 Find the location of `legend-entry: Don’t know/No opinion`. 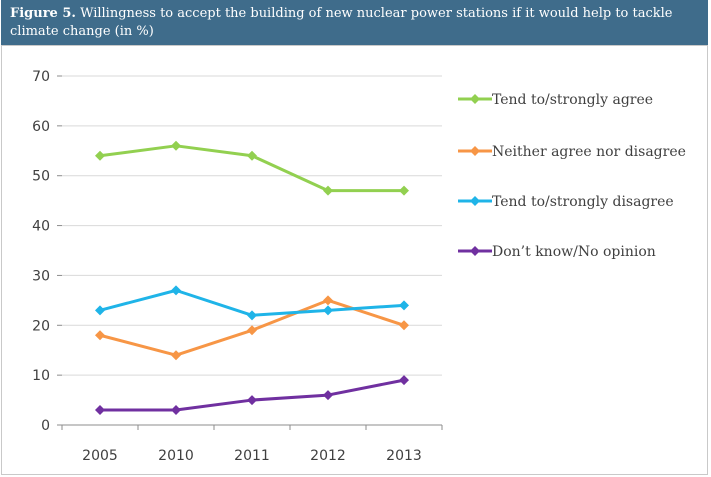

legend-entry: Don’t know/No opinion is located at coordinates (557, 252).